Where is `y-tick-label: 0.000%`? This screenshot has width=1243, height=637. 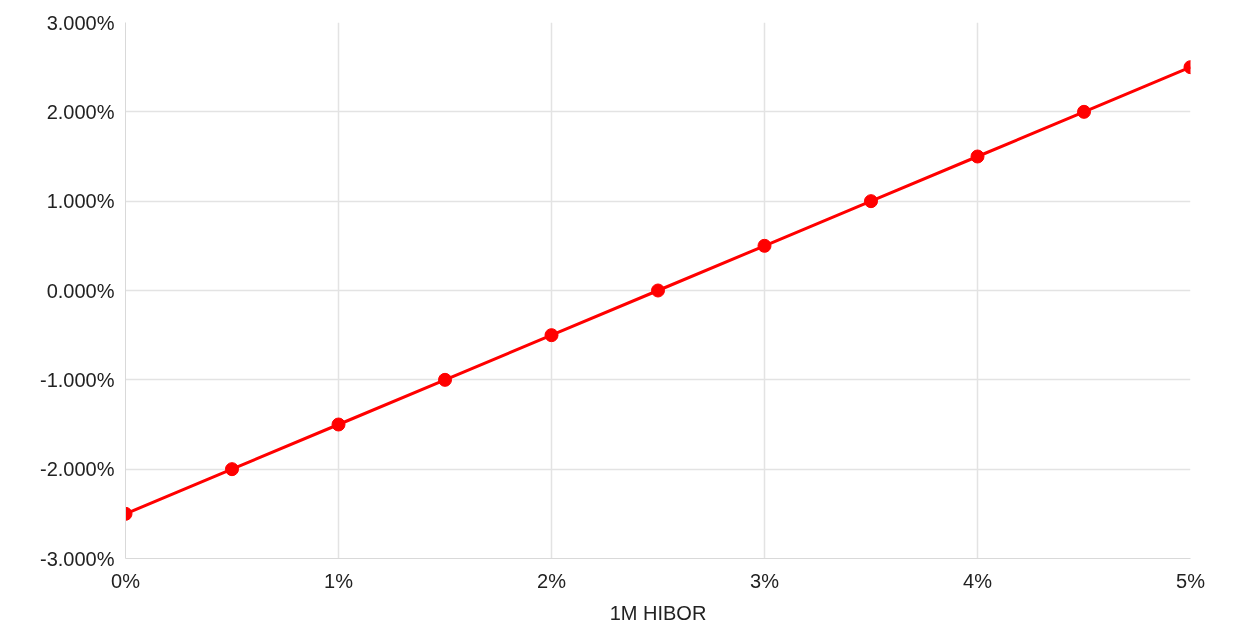
y-tick-label: 0.000% is located at coordinates (80, 290).